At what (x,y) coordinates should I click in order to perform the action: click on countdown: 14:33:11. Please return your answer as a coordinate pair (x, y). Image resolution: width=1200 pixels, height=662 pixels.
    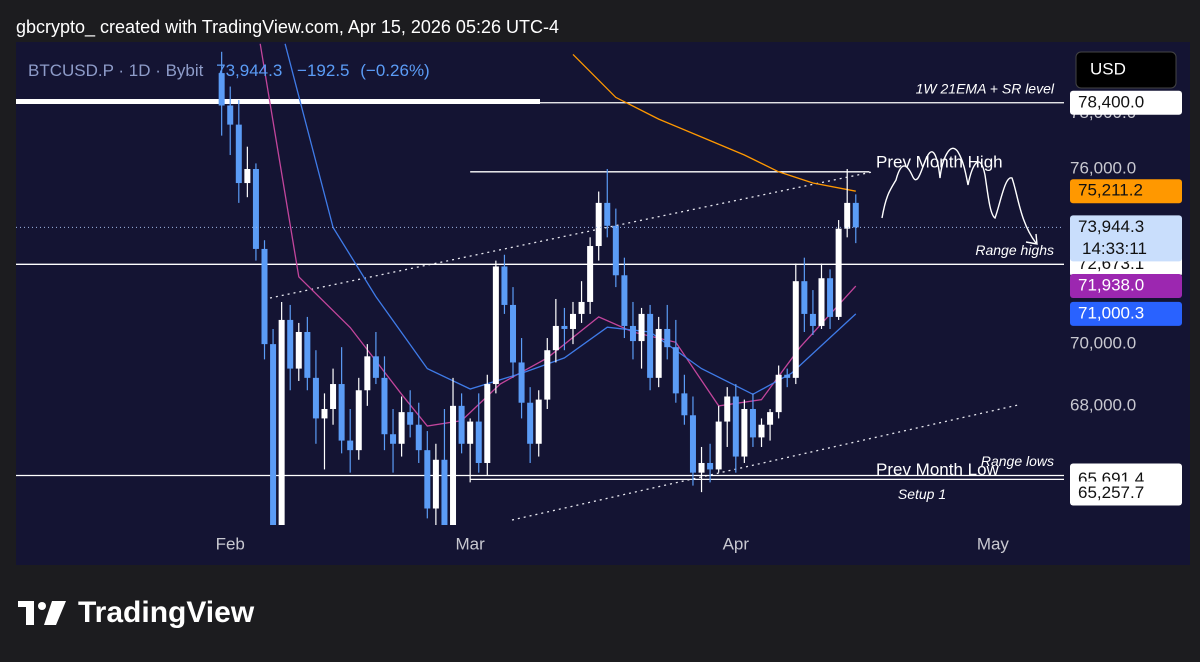
    Looking at the image, I should click on (1114, 248).